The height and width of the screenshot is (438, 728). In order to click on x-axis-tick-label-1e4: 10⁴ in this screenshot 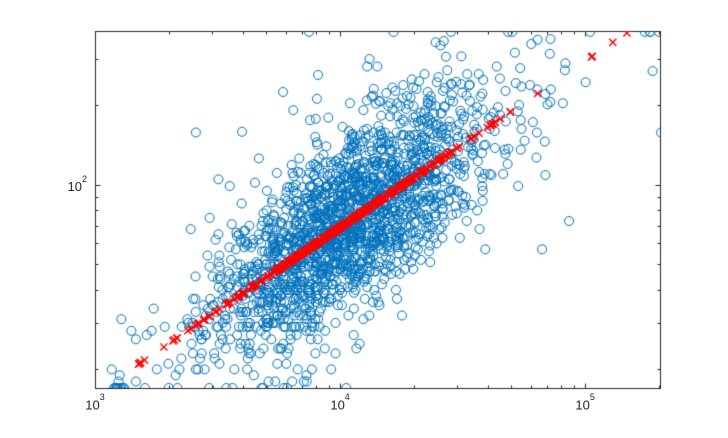, I will do `click(340, 402)`.